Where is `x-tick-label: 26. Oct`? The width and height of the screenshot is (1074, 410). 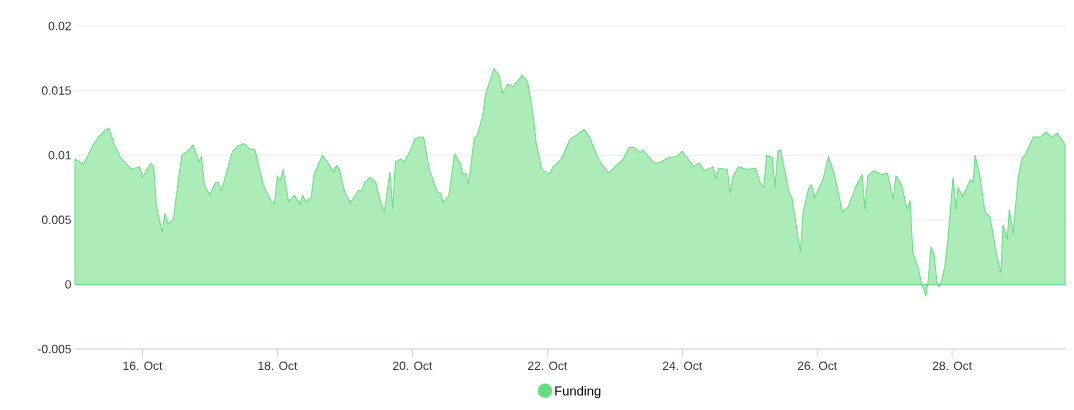 x-tick-label: 26. Oct is located at coordinates (817, 366).